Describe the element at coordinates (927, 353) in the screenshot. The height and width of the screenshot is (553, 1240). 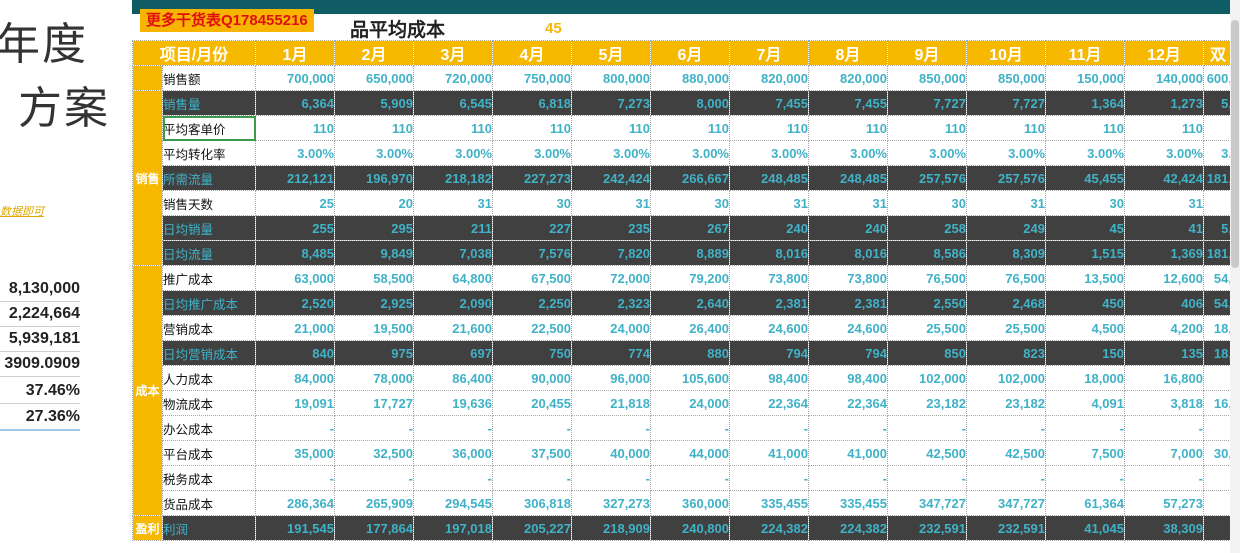
I see `data-cell: 850` at that location.